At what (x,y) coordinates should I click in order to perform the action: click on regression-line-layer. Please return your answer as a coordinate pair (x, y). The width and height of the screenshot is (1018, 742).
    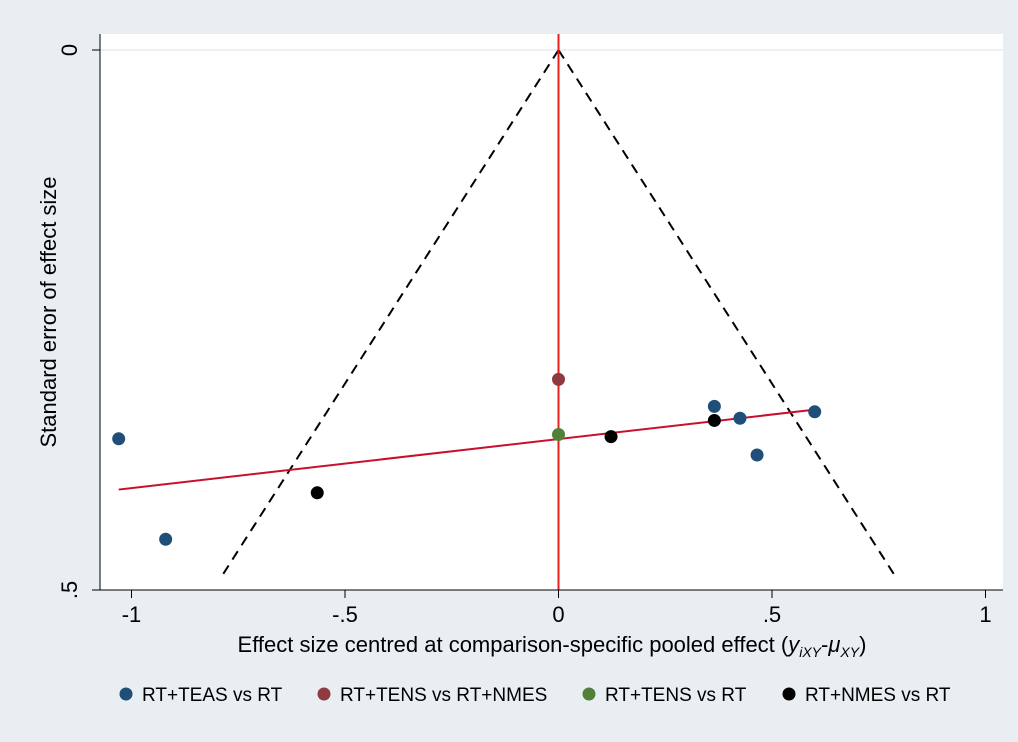
    Looking at the image, I should click on (466, 449).